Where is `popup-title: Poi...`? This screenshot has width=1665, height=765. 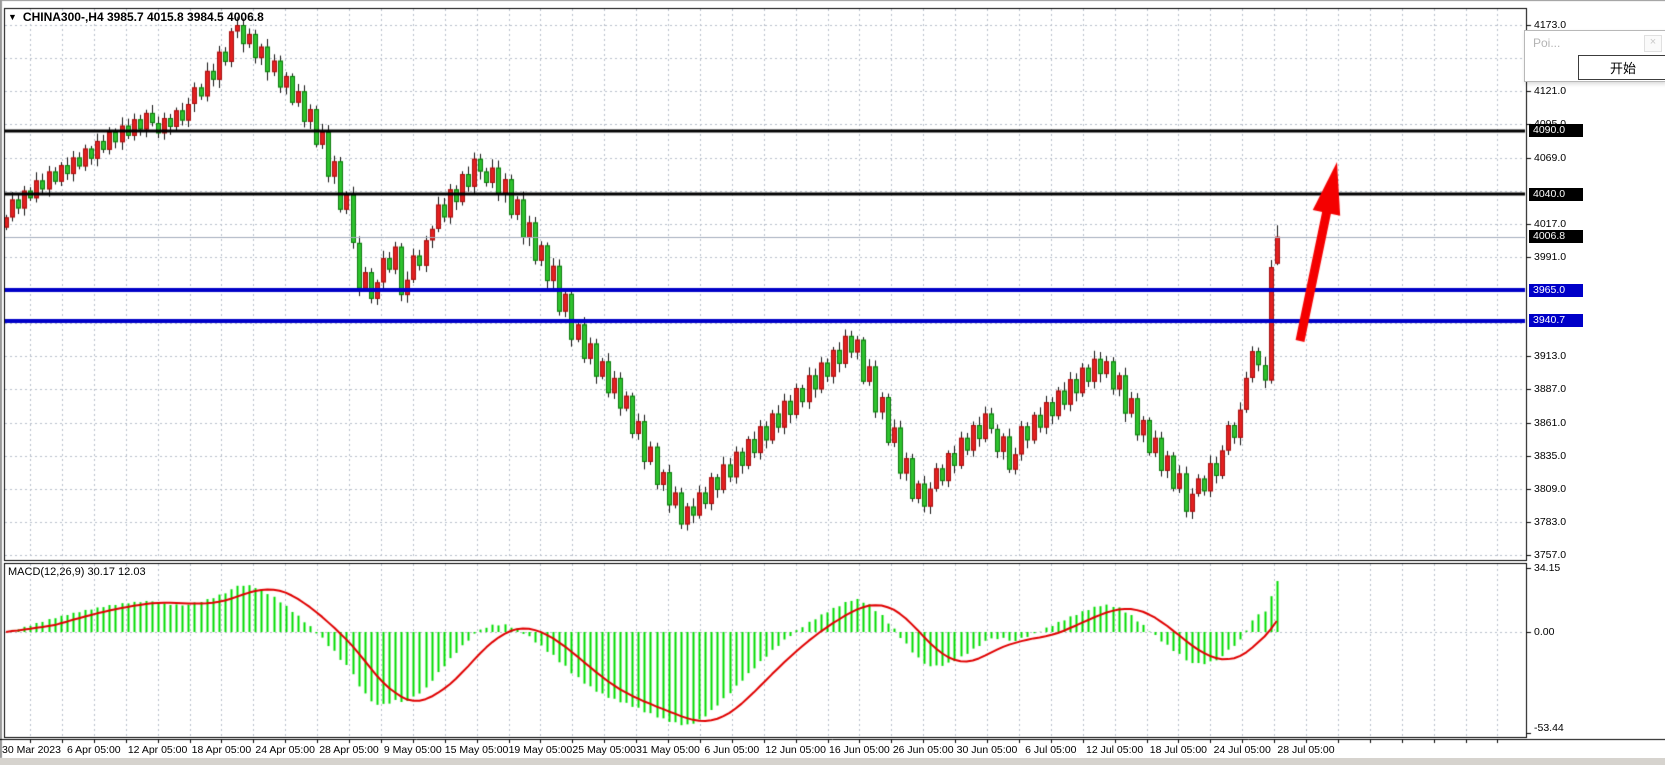
popup-title: Poi... is located at coordinates (1547, 43).